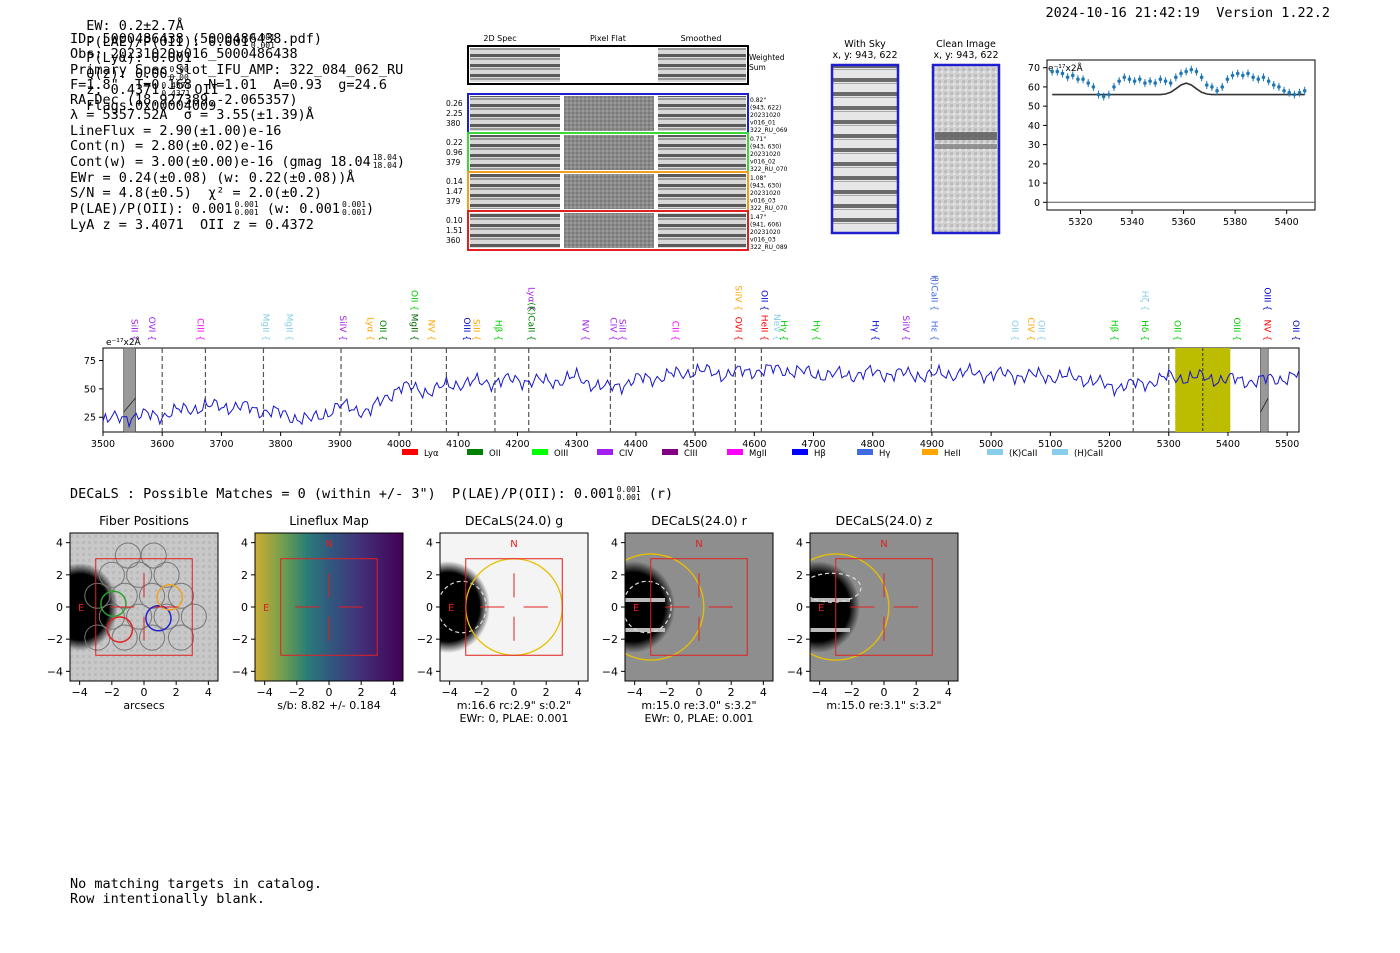 Image resolution: width=1400 pixels, height=953 pixels. I want to click on spectrum-xtick-label: 3500, so click(103, 444).